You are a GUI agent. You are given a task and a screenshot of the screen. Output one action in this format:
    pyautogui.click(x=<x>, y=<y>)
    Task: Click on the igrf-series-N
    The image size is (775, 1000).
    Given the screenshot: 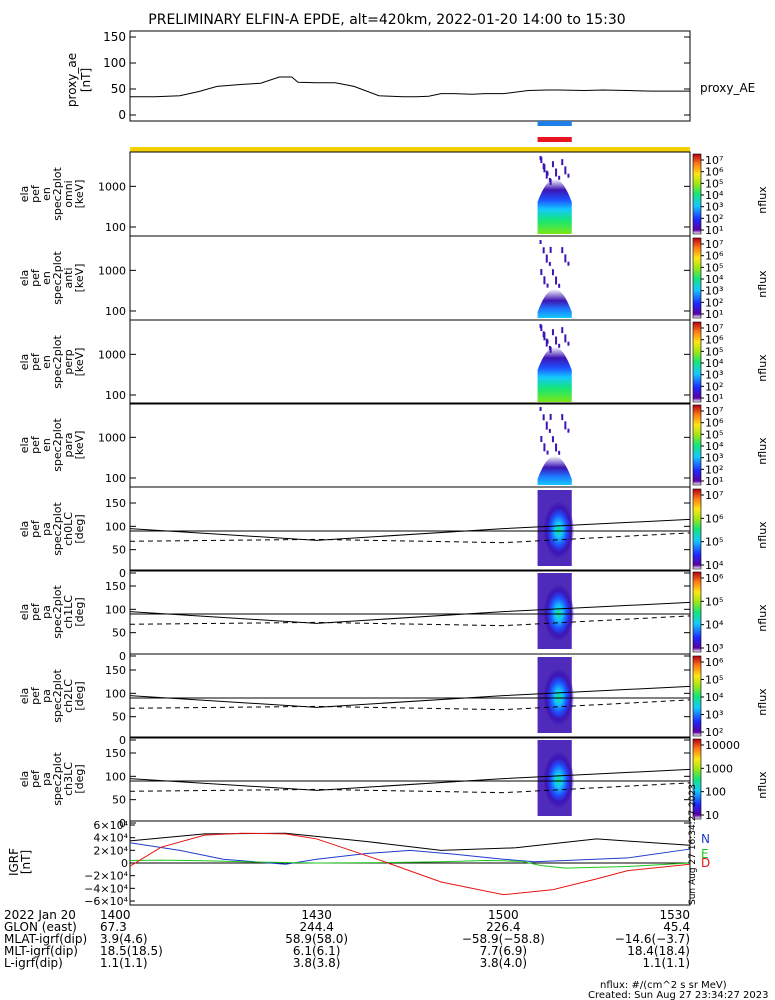 What is the action you would take?
    pyautogui.click(x=410, y=841)
    